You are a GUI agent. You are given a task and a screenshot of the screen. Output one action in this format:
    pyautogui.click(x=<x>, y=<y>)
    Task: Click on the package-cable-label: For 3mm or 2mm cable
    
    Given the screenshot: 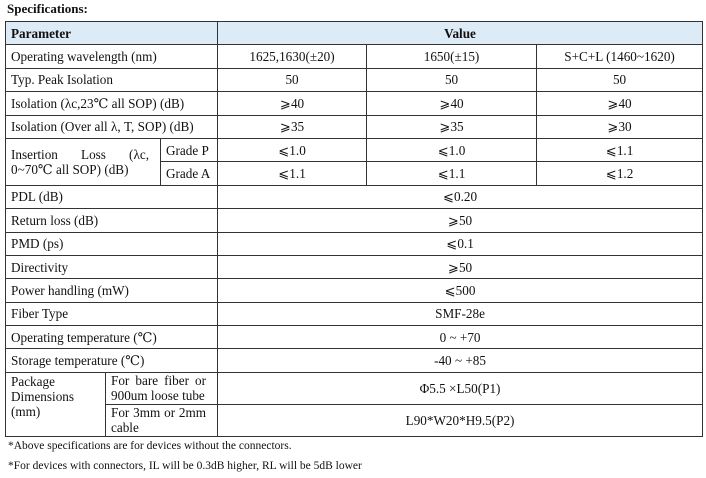 What is the action you would take?
    pyautogui.click(x=161, y=420)
    